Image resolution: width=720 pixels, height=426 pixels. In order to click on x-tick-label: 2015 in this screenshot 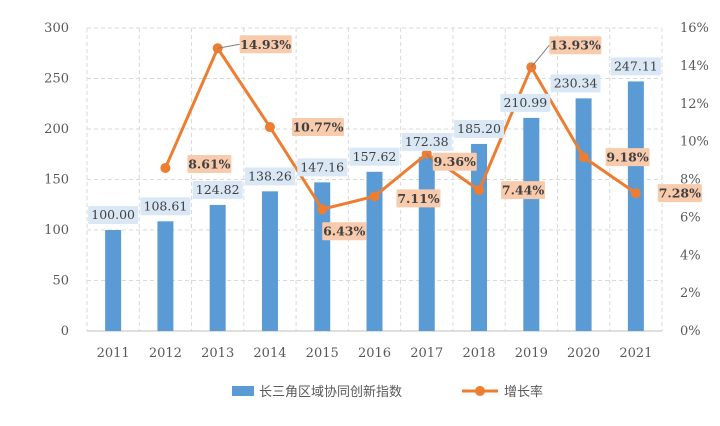, I will do `click(322, 353)`.